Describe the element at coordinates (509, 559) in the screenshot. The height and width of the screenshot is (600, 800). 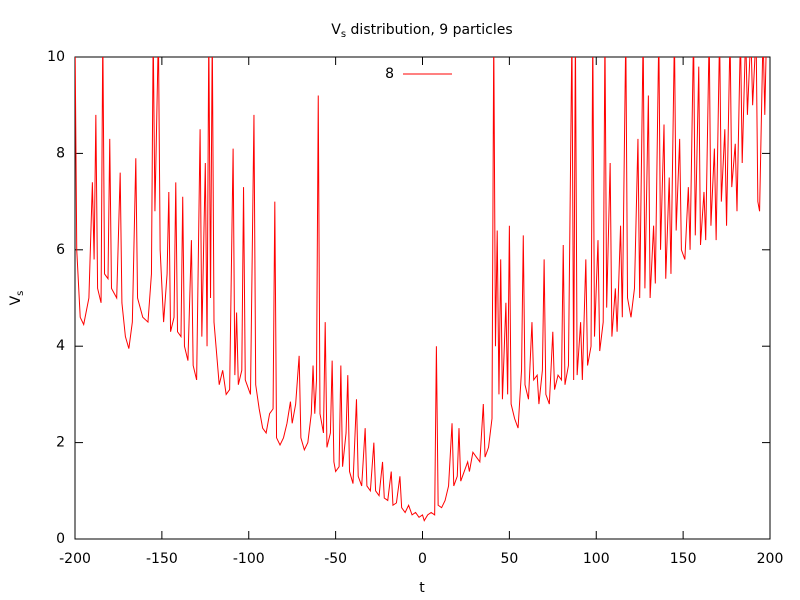
I see `x-tick-label: 50` at that location.